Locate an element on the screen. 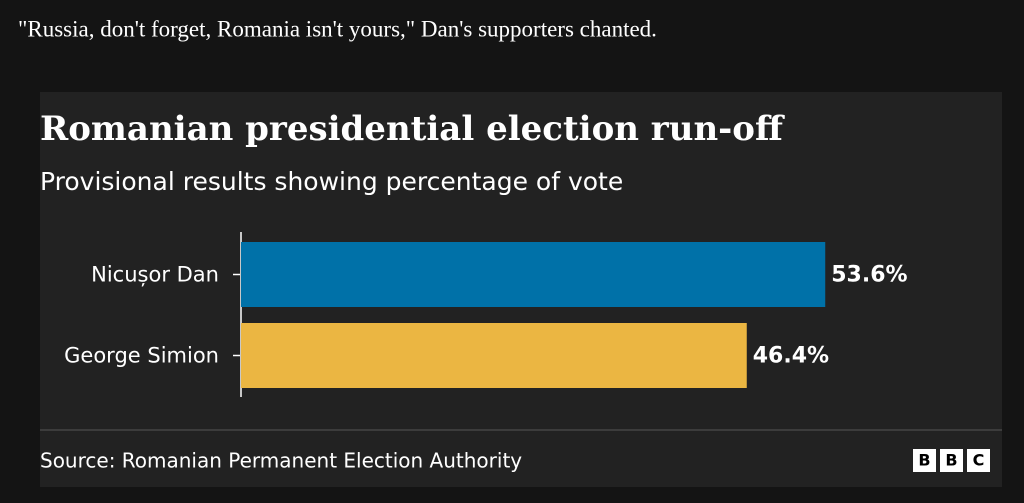 The width and height of the screenshot is (1024, 503). value-label: 53.6% is located at coordinates (869, 275).